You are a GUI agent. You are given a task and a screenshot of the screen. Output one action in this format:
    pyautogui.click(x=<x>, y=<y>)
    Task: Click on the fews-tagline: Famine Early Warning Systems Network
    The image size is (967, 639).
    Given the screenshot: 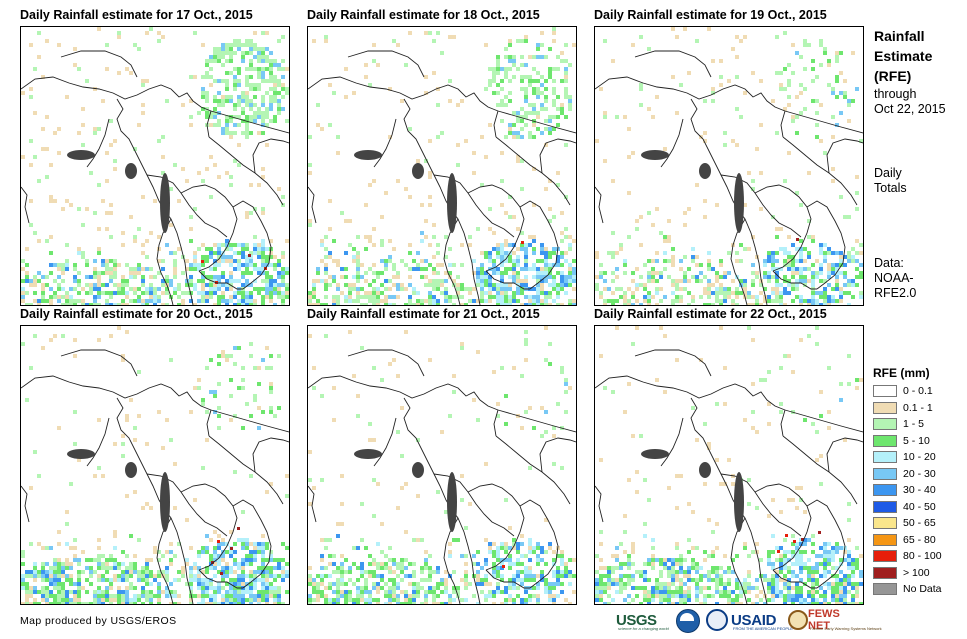 What is the action you would take?
    pyautogui.click(x=846, y=628)
    